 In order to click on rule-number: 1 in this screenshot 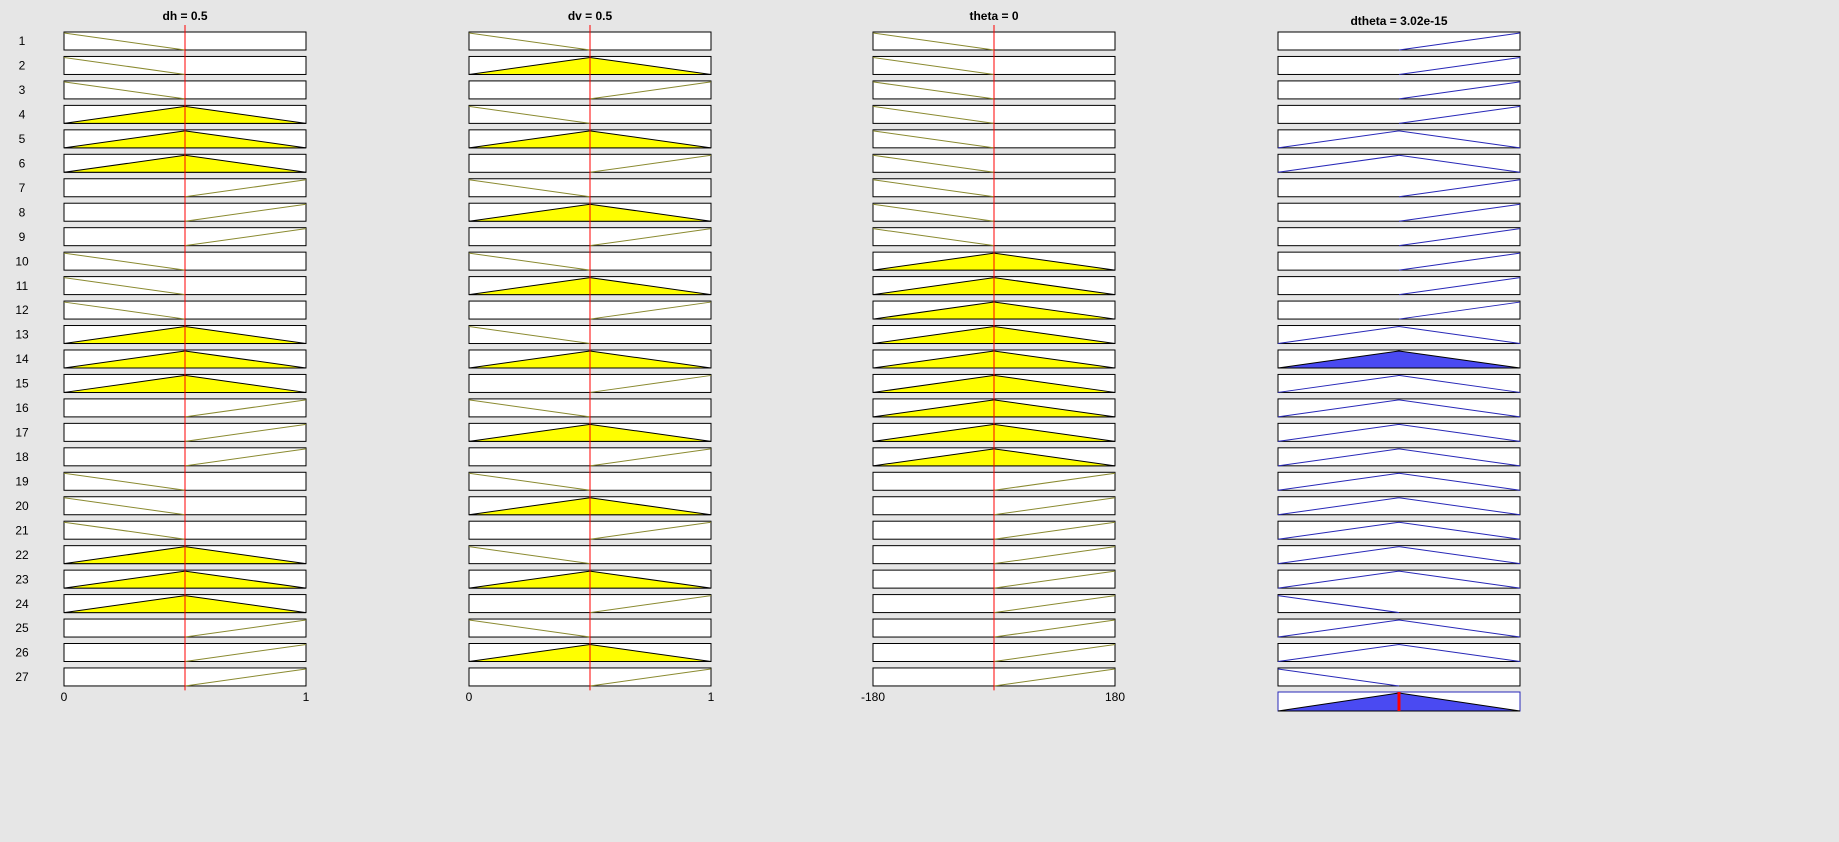, I will do `click(22, 41)`.